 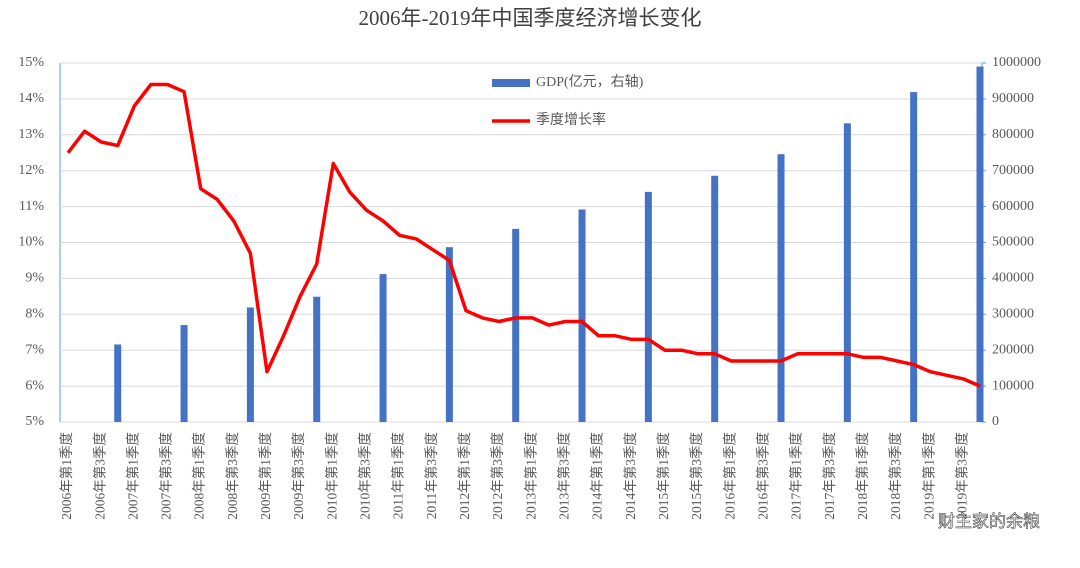 What do you see at coordinates (398, 475) in the screenshot?
I see `x-tick-label: 2011年第1季度` at bounding box center [398, 475].